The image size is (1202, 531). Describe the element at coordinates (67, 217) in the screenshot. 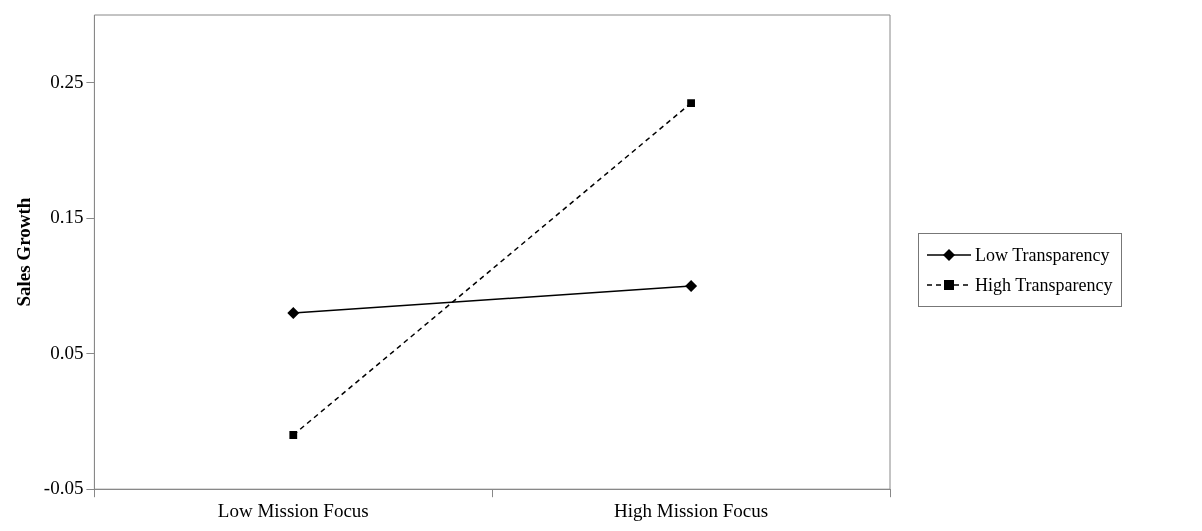

I see `y-tick-label: 0.15` at that location.